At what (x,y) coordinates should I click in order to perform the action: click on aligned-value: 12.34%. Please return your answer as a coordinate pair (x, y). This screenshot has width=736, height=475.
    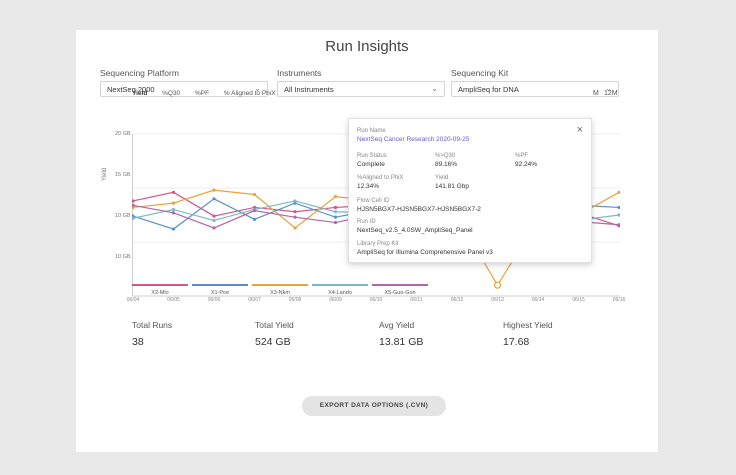
    Looking at the image, I should click on (368, 186).